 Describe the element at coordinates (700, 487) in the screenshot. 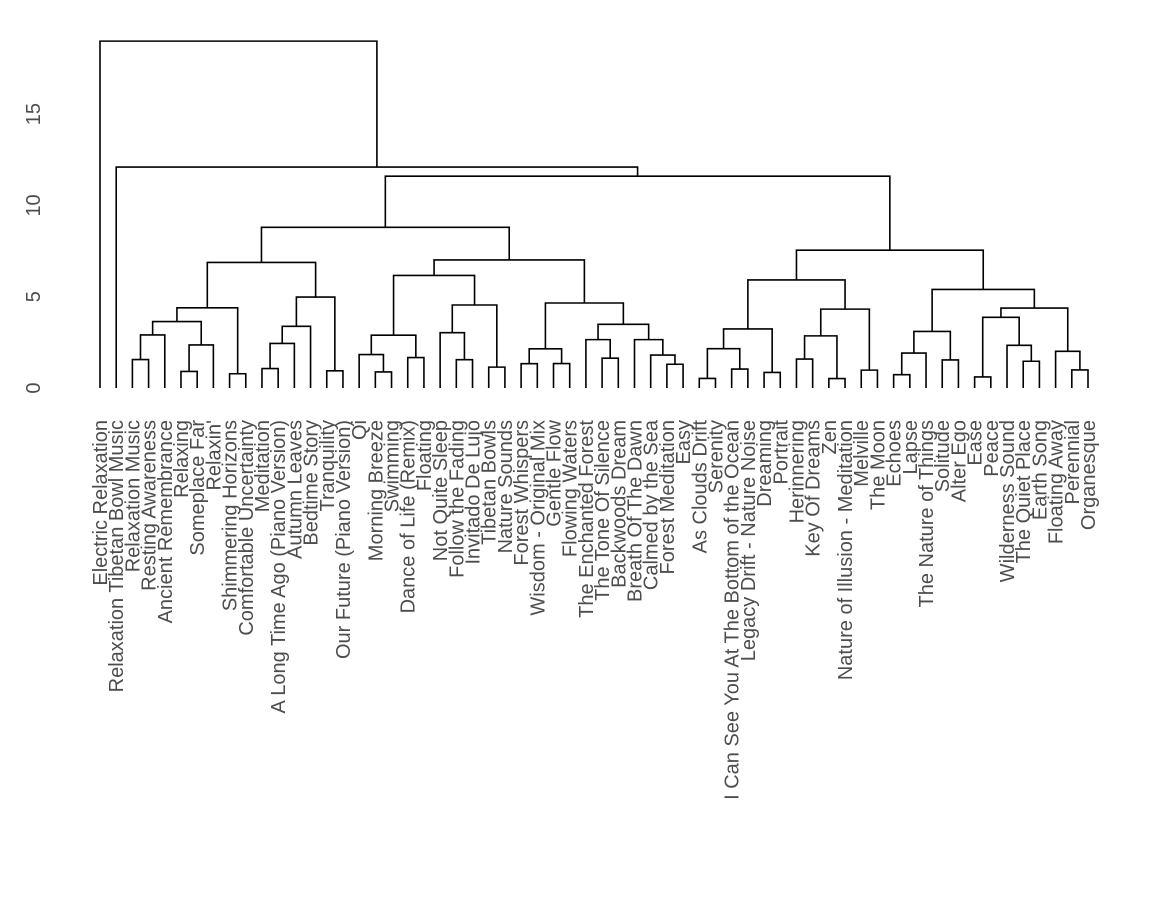

I see `leaf-label: As Clouds Drift` at that location.